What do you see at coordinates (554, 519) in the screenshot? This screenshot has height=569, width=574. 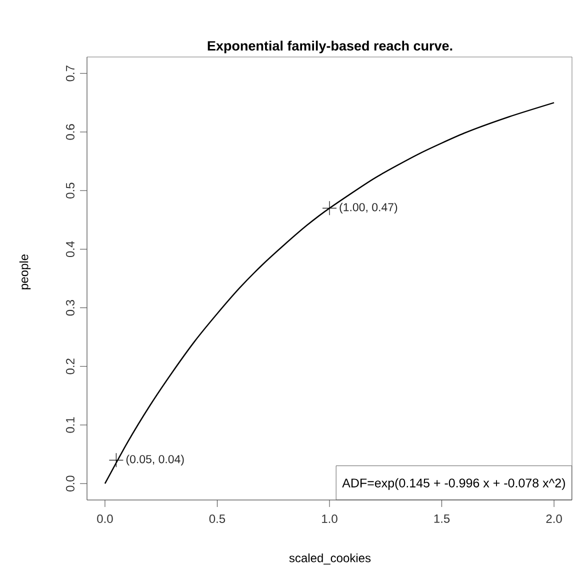 I see `x-tick-label: 2.0` at bounding box center [554, 519].